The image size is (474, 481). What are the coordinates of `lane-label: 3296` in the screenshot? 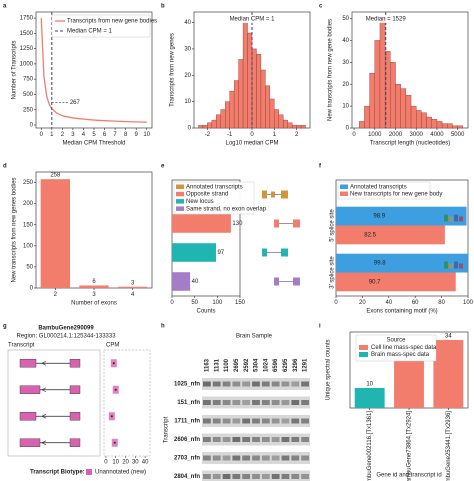 It's located at (296, 365).